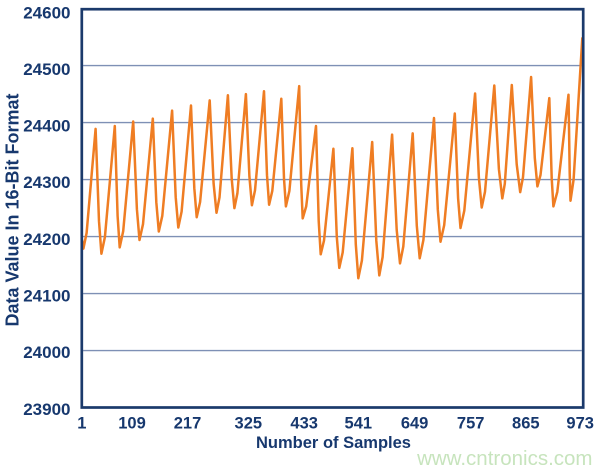 This screenshot has height=476, width=600. I want to click on svg-text: 24400, so click(46, 126).